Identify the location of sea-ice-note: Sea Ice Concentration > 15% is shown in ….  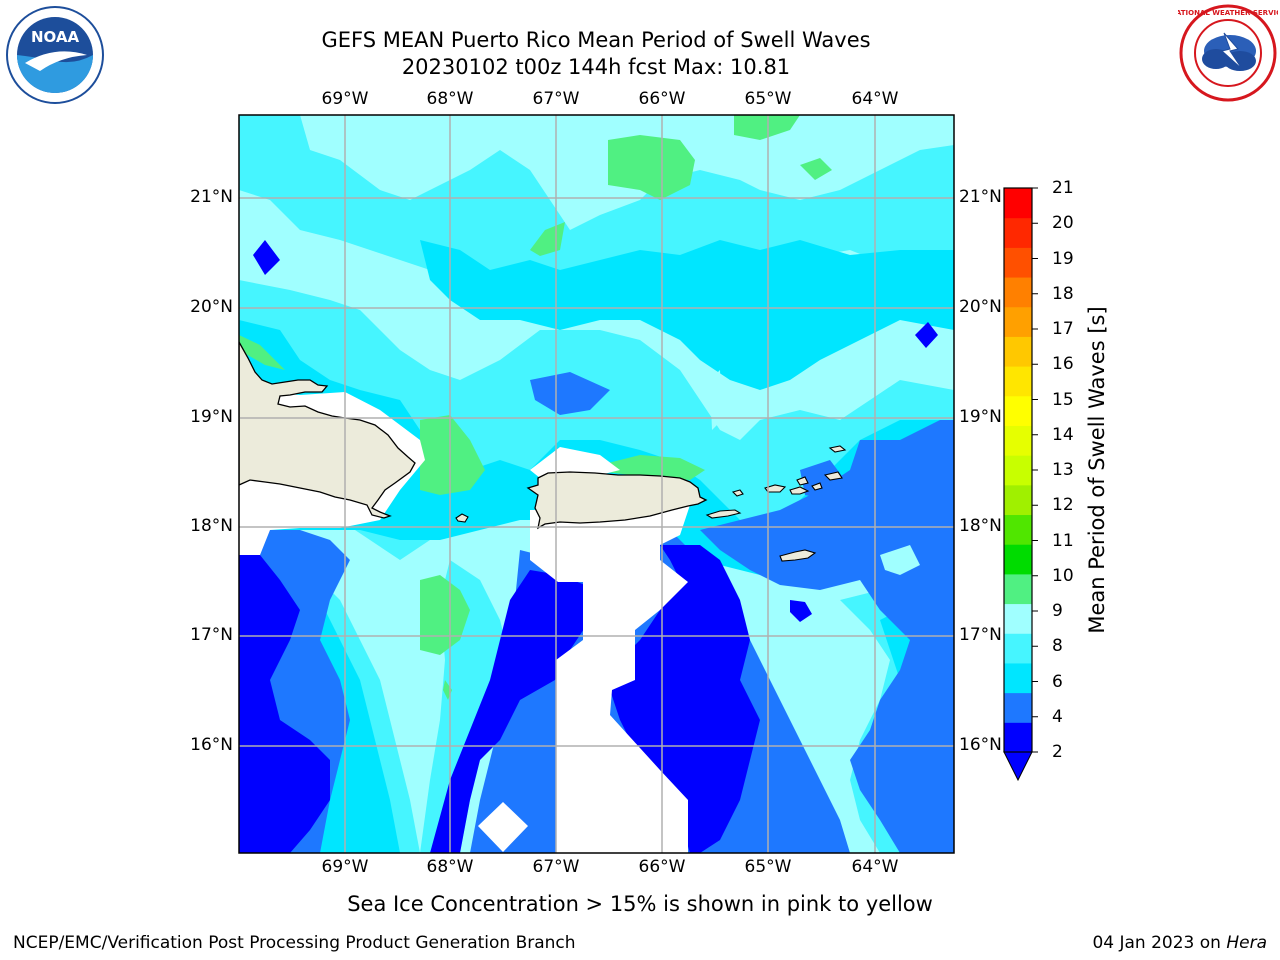
(640, 904).